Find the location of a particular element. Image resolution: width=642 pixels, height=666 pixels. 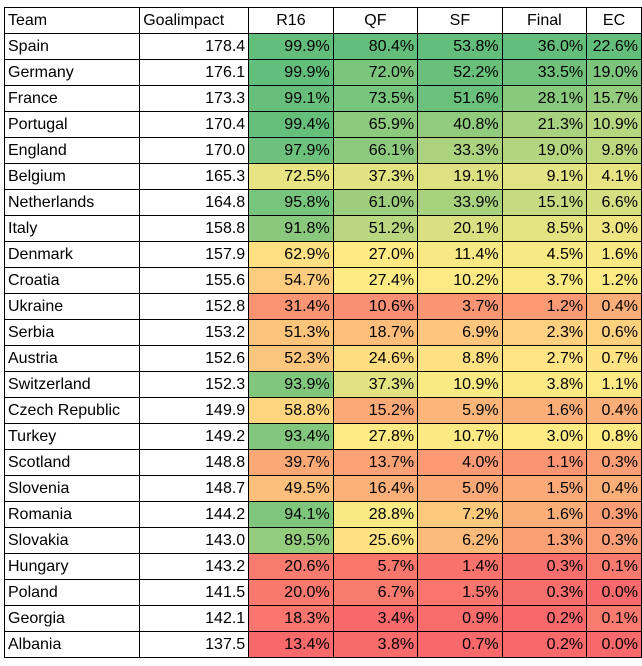

cell-sf: 10.9% is located at coordinates (460, 384).